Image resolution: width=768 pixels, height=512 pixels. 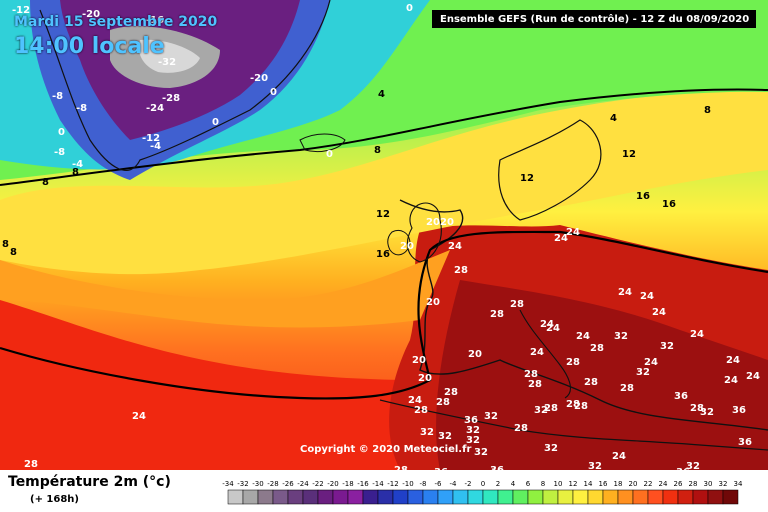 I want to click on temperature-label: 4, so click(x=613, y=118).